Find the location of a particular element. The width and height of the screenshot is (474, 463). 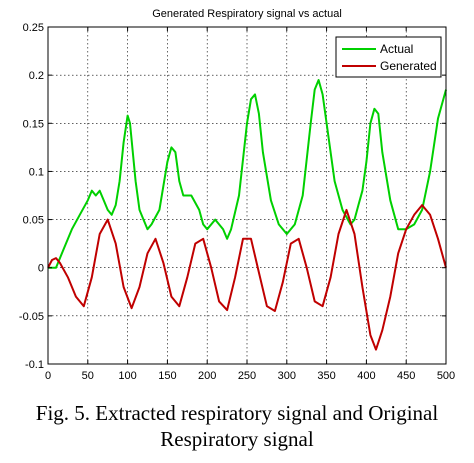

x-tick-label: 300 is located at coordinates (287, 376).